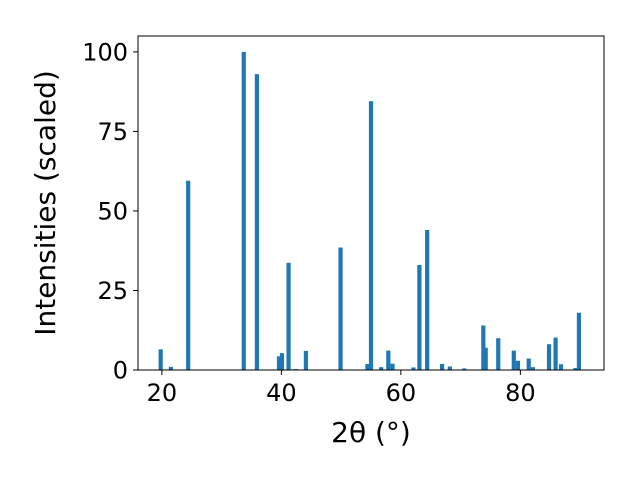 Image resolution: width=640 pixels, height=480 pixels. I want to click on y-axis-ticks: 0 25 50 75 100, so click(110, 211).